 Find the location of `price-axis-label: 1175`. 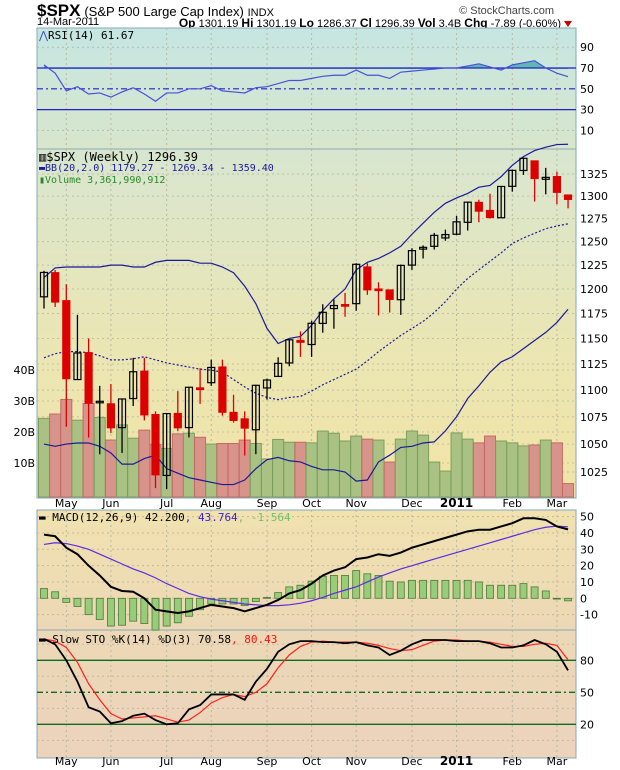

price-axis-label: 1175 is located at coordinates (594, 313).